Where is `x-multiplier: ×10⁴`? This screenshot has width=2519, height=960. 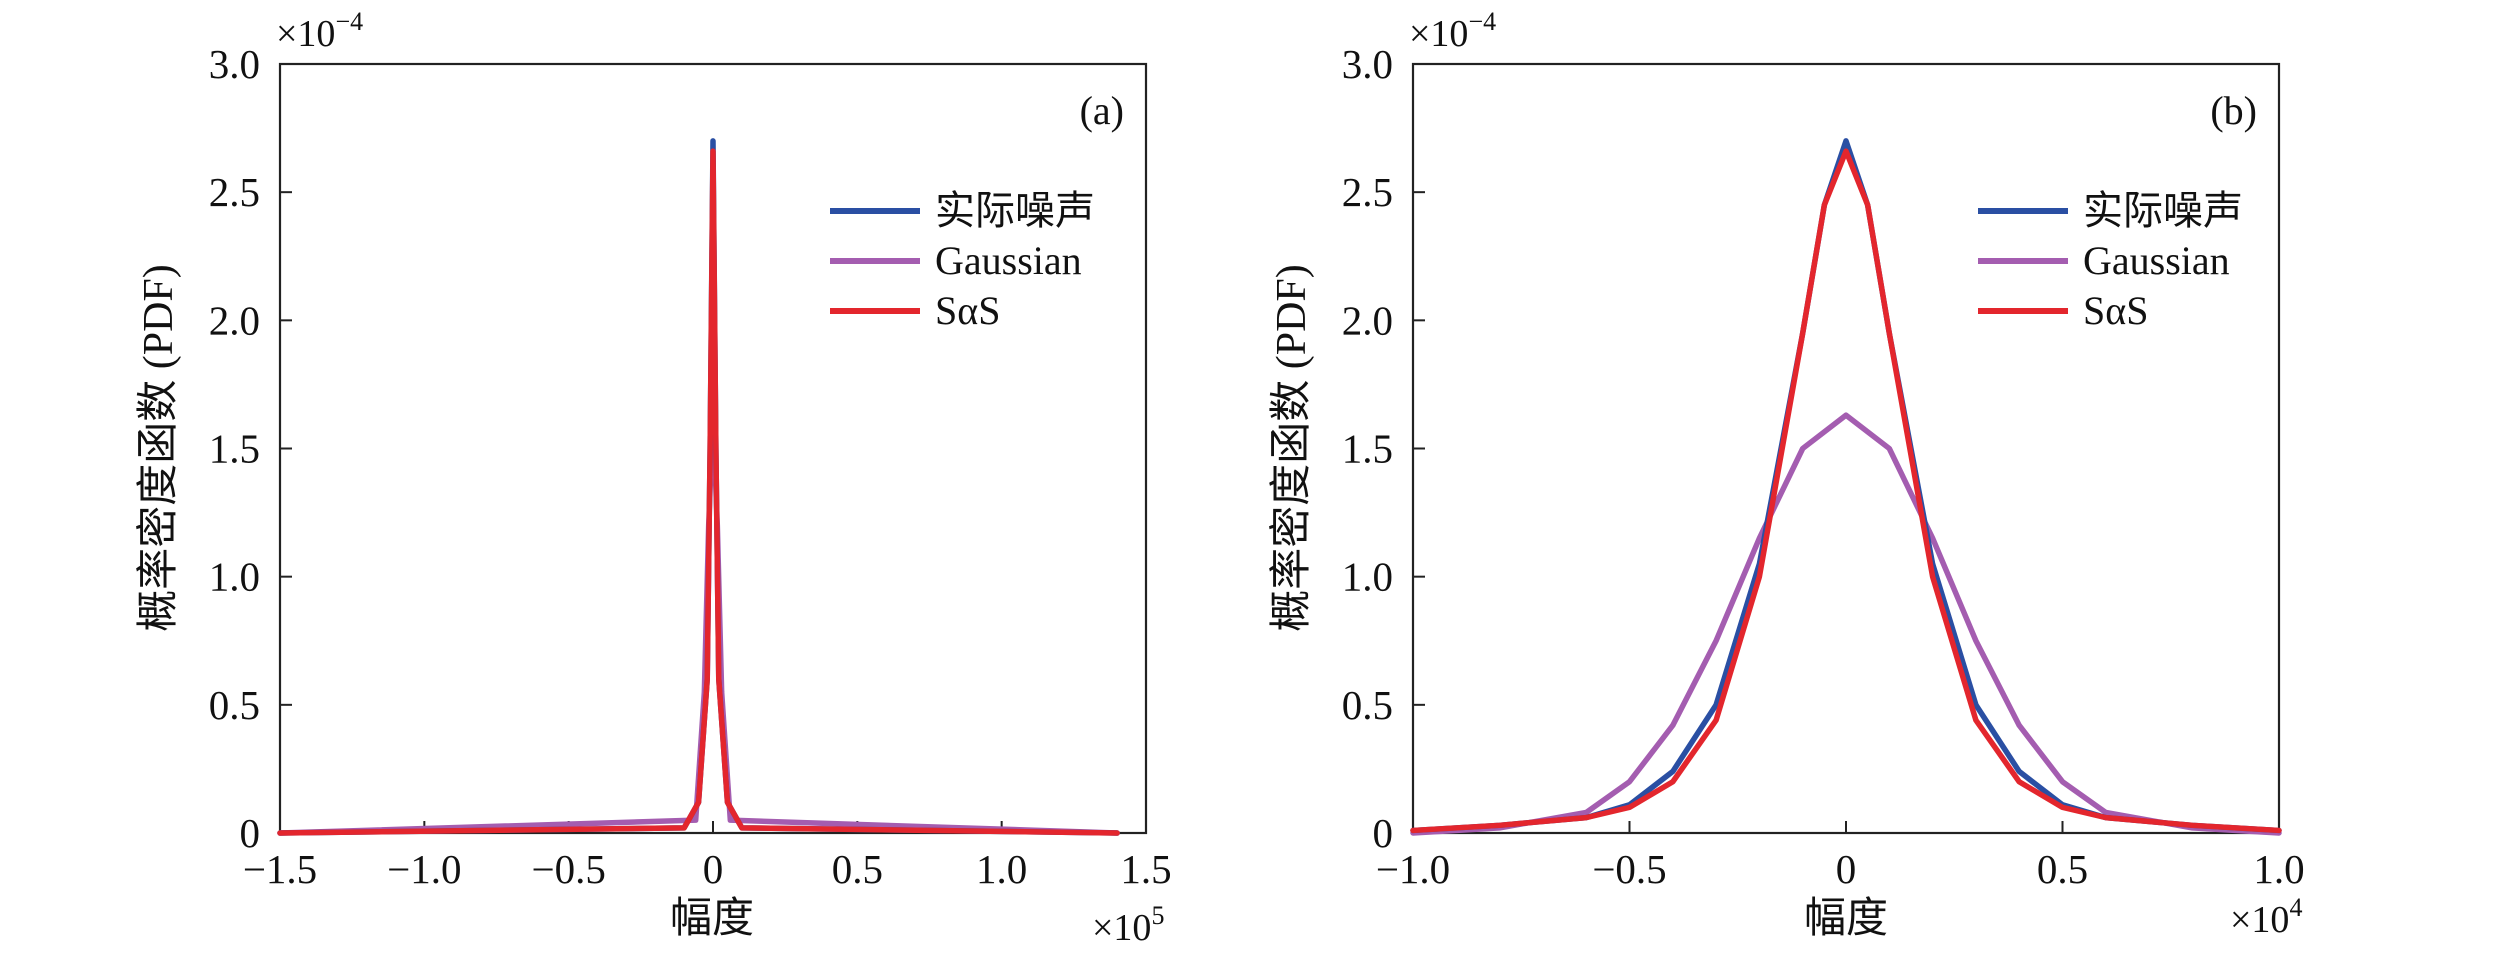
x-multiplier: ×10⁴ is located at coordinates (2266, 917).